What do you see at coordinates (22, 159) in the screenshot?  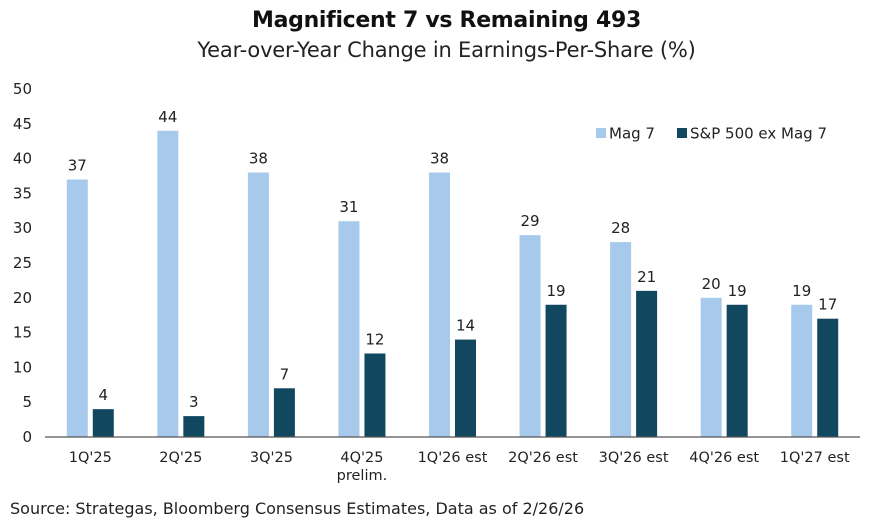 I see `y-tick-label: 40` at bounding box center [22, 159].